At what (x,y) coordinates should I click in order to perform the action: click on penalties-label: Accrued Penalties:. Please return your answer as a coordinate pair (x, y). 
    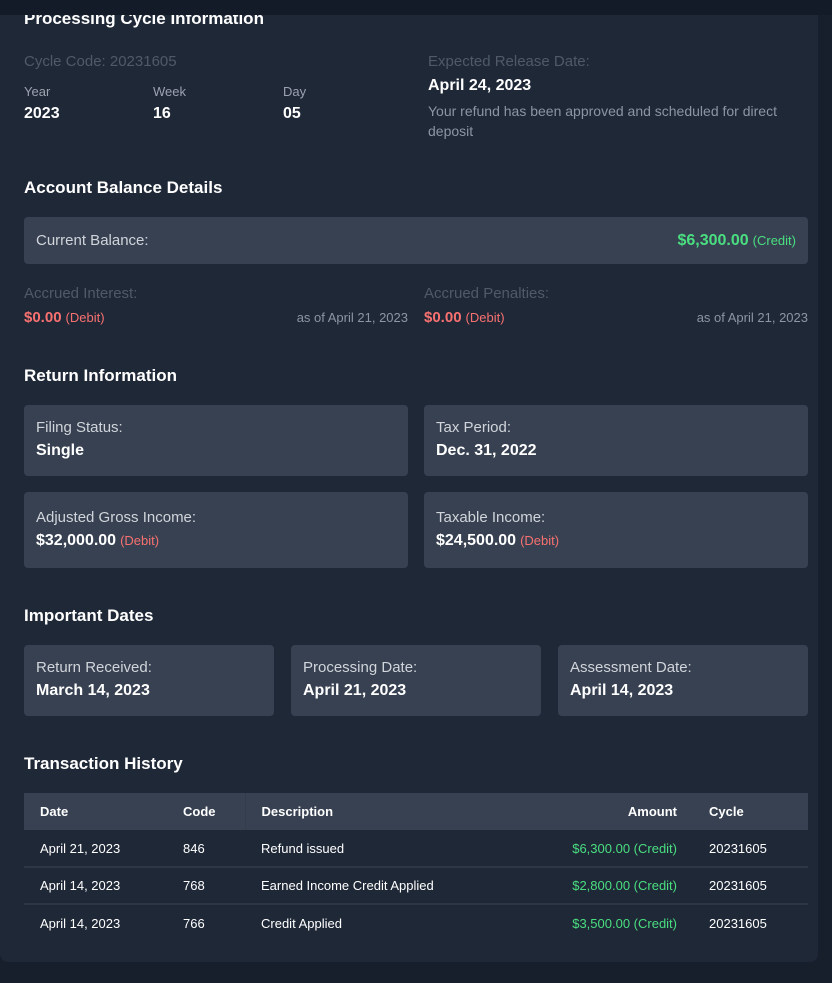
    Looking at the image, I should click on (487, 293).